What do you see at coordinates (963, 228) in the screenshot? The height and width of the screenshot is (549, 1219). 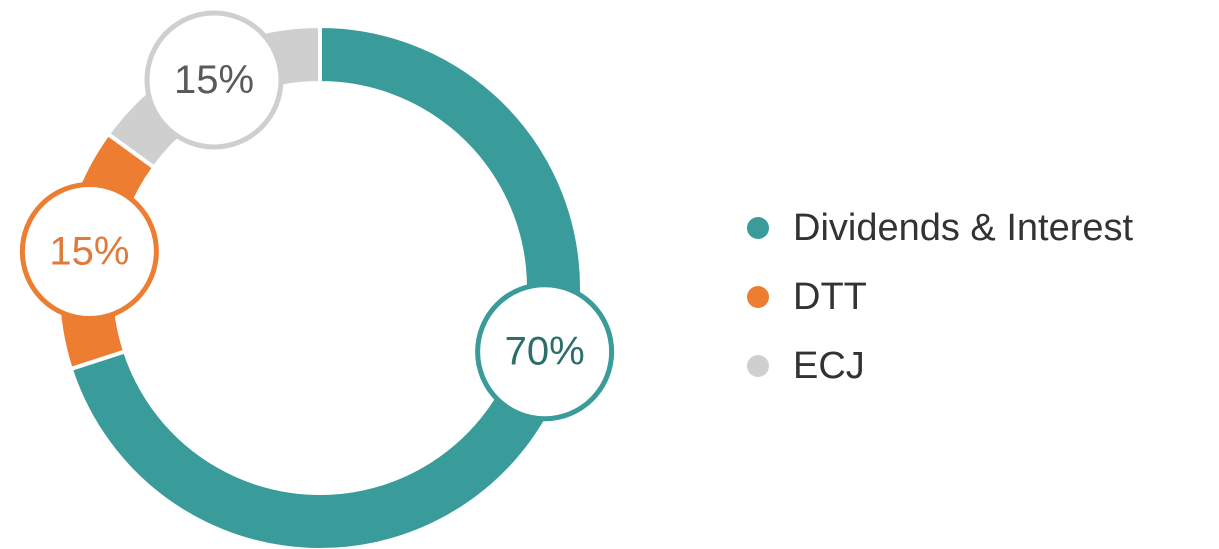 I see `legend-label: Dividends & Interest` at bounding box center [963, 228].